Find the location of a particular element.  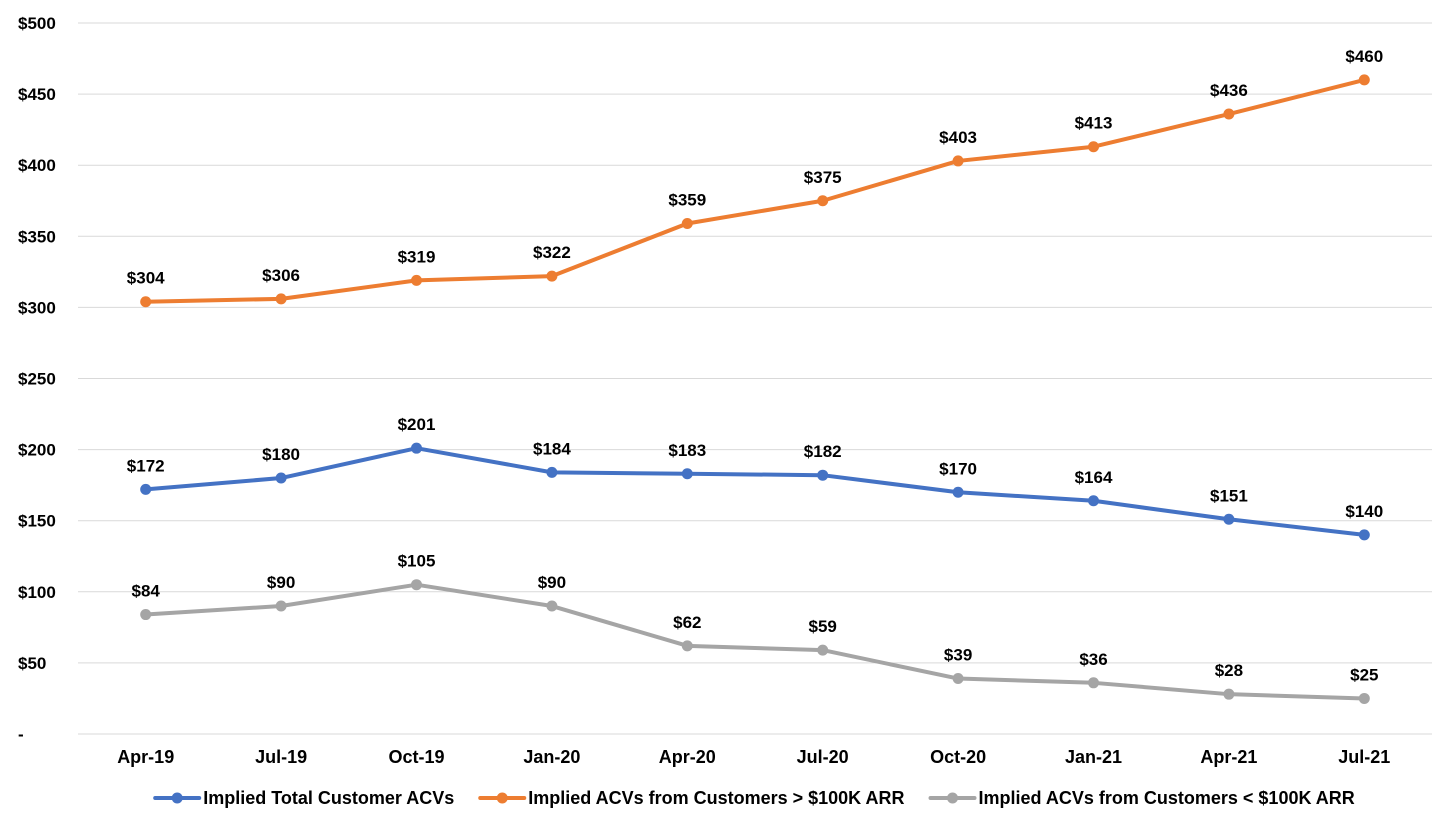

legend-item: Implied ACVs from Customers < $100K ARR is located at coordinates (1141, 798).